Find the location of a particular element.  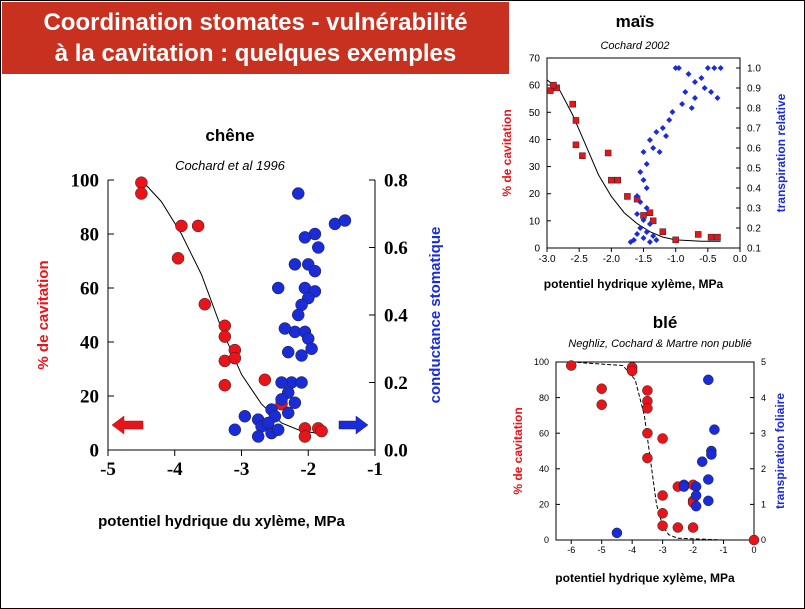

ble-x-tick-label: -4 is located at coordinates (632, 550).